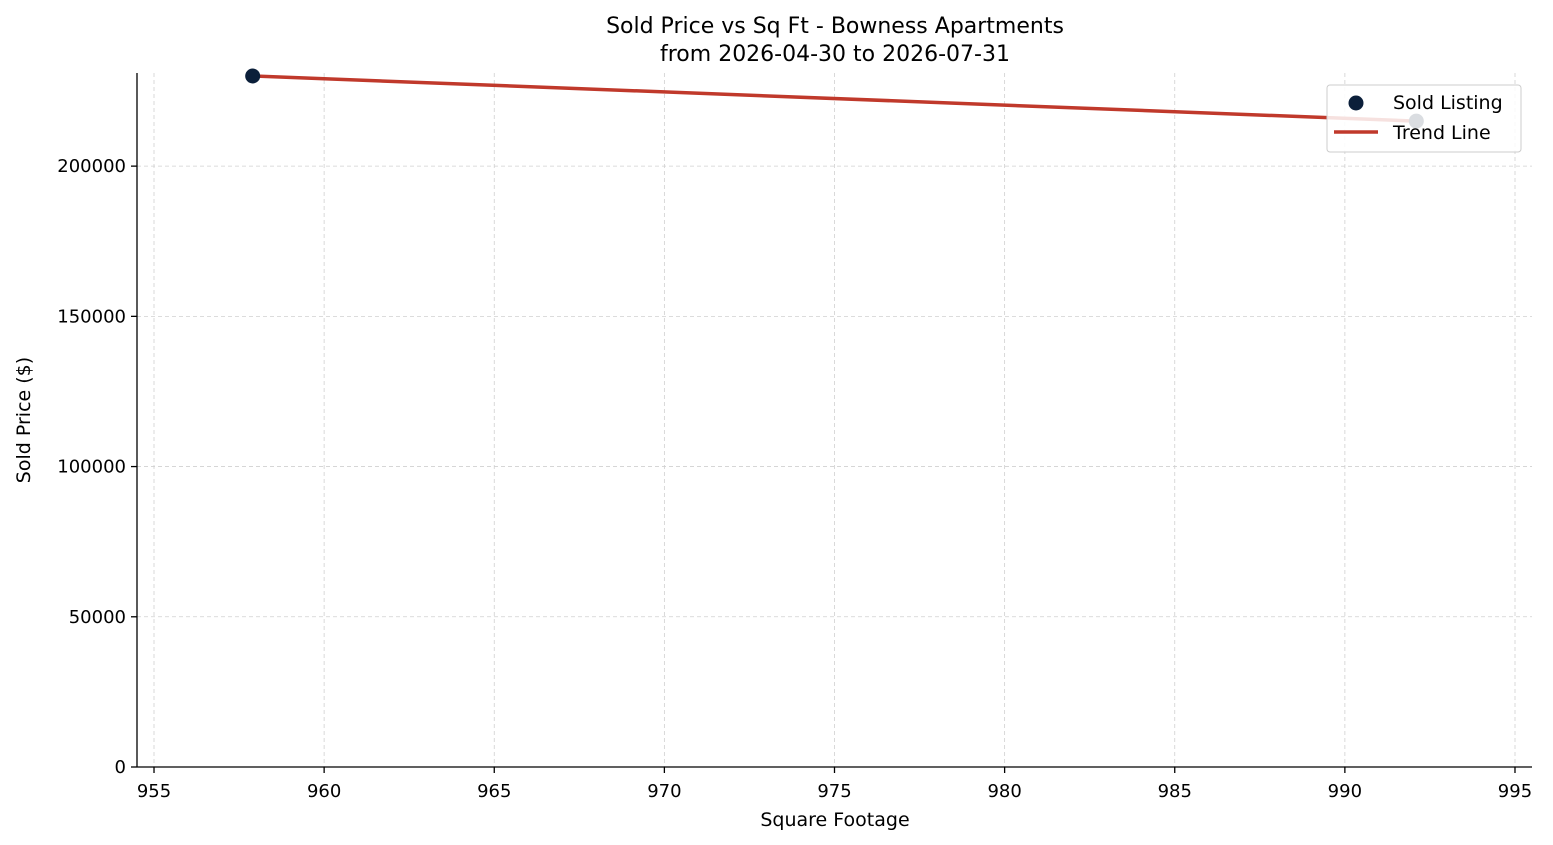  I want to click on legend: Sold Listing Trend Line, so click(1424, 118).